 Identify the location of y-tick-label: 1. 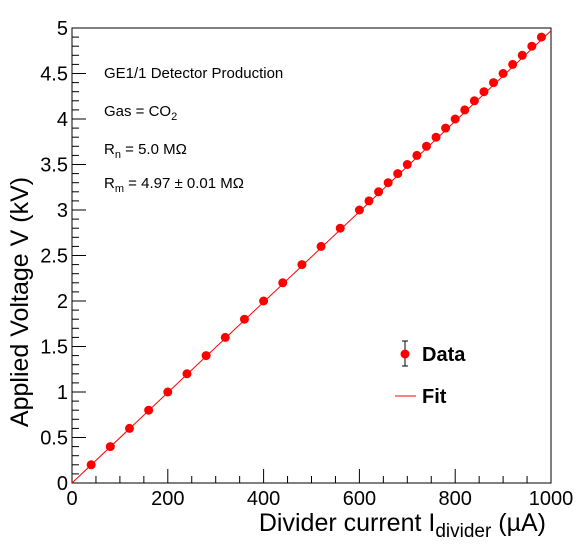
(62, 393).